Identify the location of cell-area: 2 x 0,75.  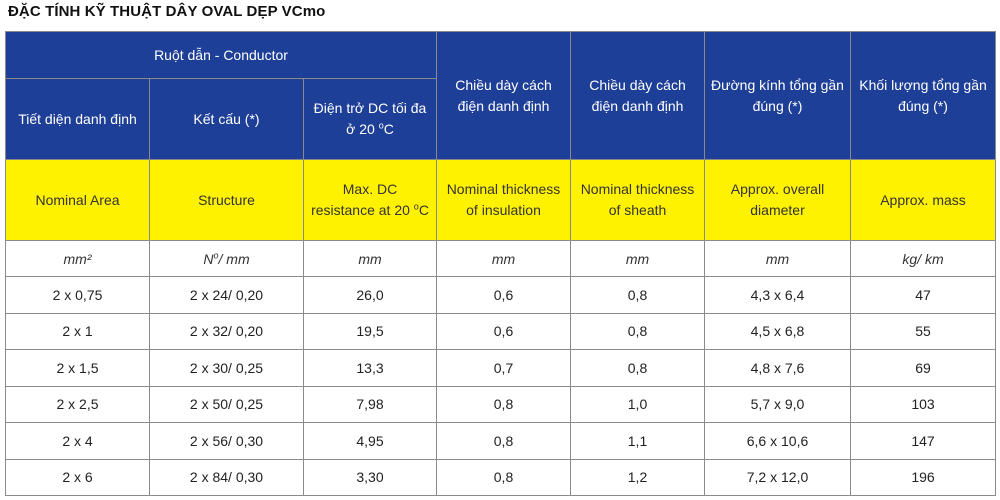
(77, 295).